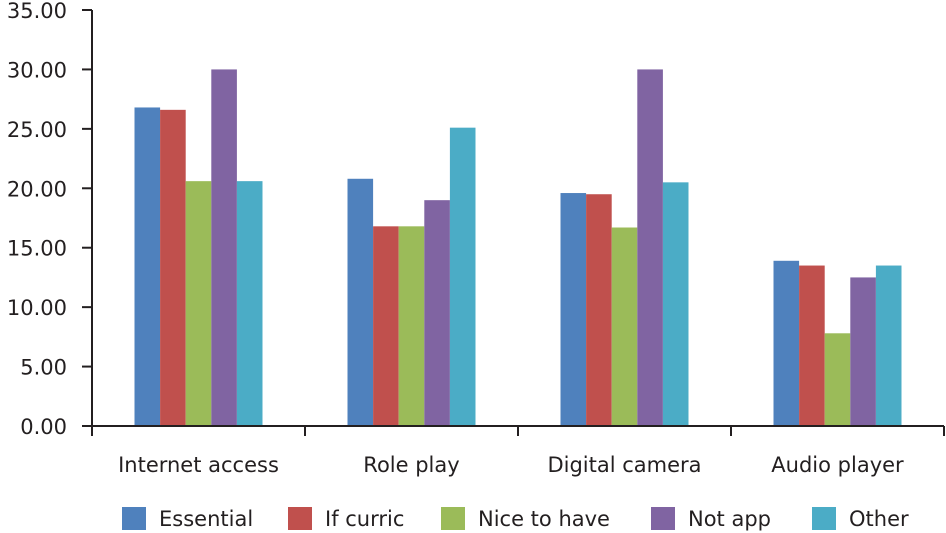 The width and height of the screenshot is (946, 533). Describe the element at coordinates (837, 465) in the screenshot. I see `x-category-label: Audio player` at that location.